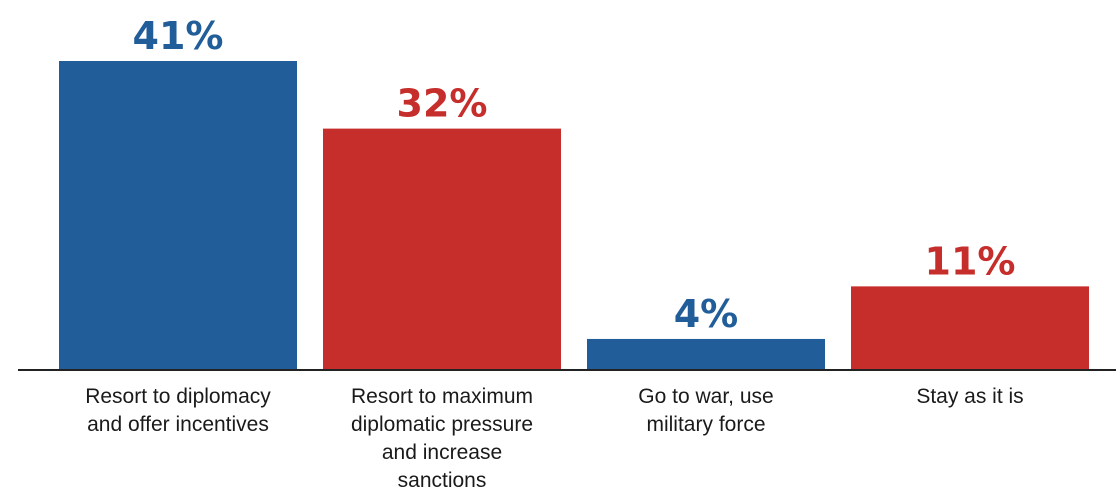  I want to click on value-label-3: 4%, so click(706, 314).